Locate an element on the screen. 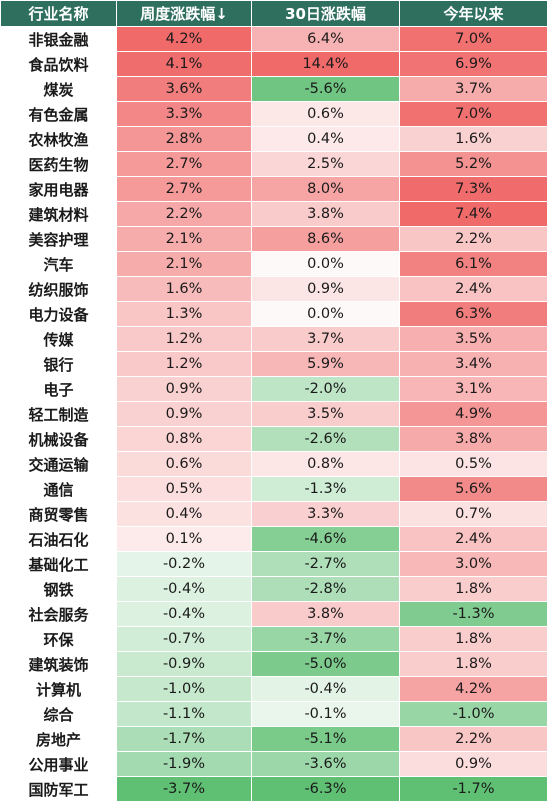  table-row: 建筑装饰-0.9%-5.0%1.8% is located at coordinates (274, 664).